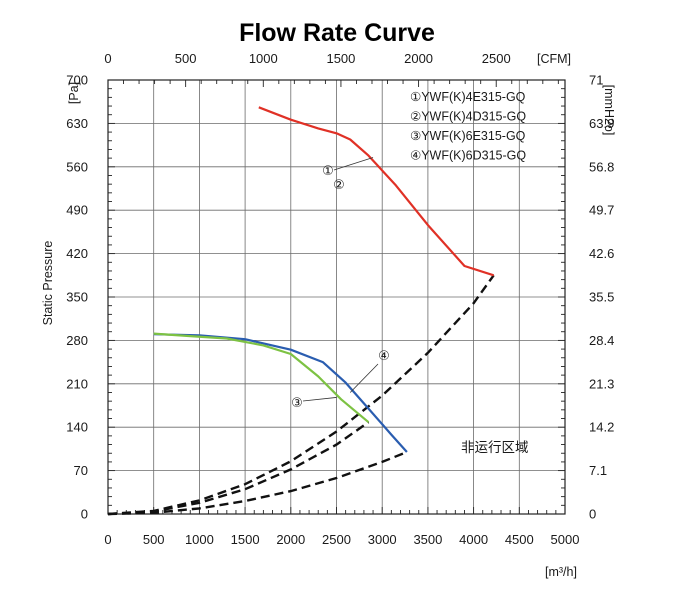 Image resolution: width=690 pixels, height=596 pixels. I want to click on x-top-tick-label: 2000, so click(418, 58).